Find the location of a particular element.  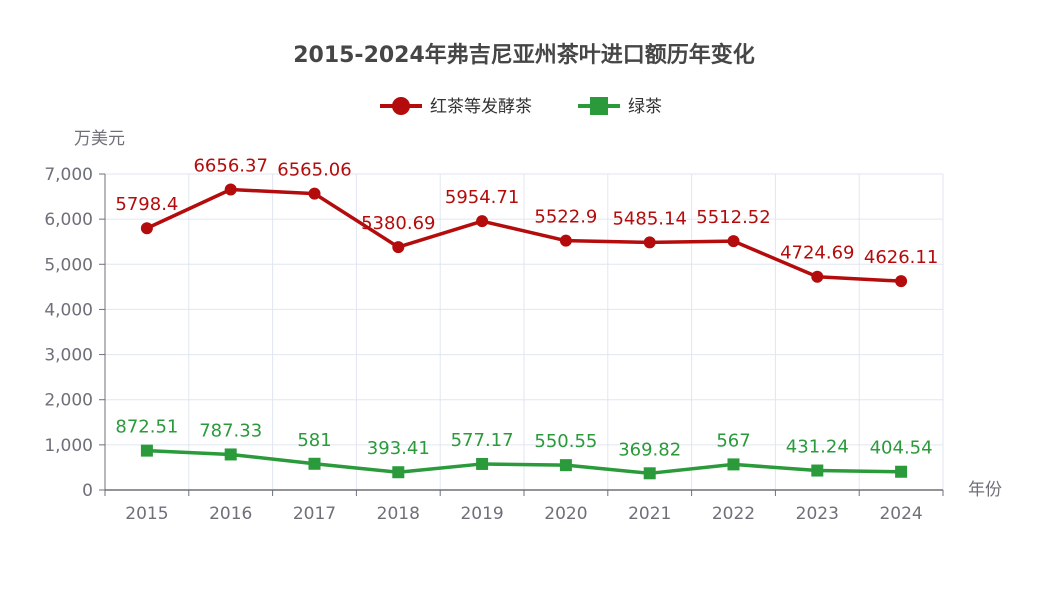

data-label: 5522.9 is located at coordinates (565, 217).